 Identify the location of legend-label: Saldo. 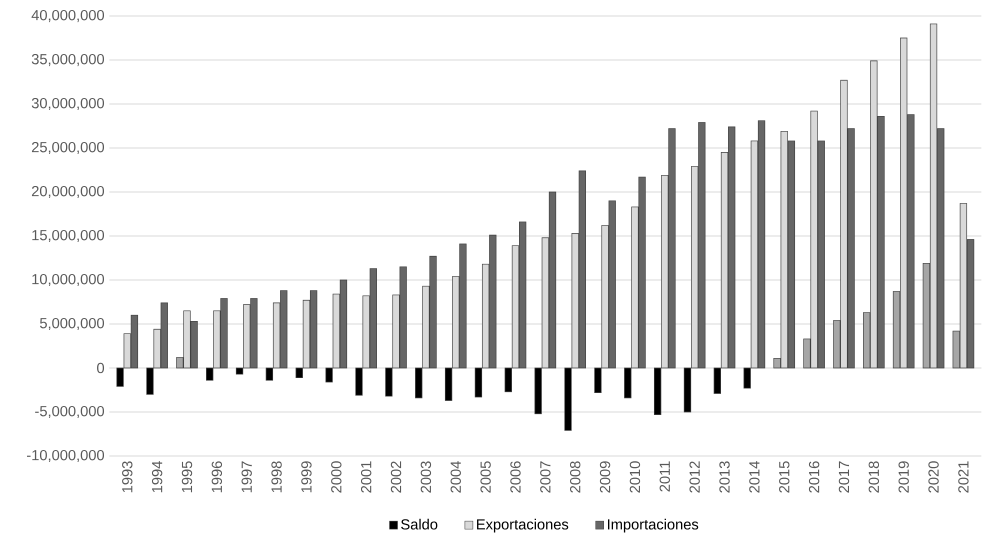
(419, 524).